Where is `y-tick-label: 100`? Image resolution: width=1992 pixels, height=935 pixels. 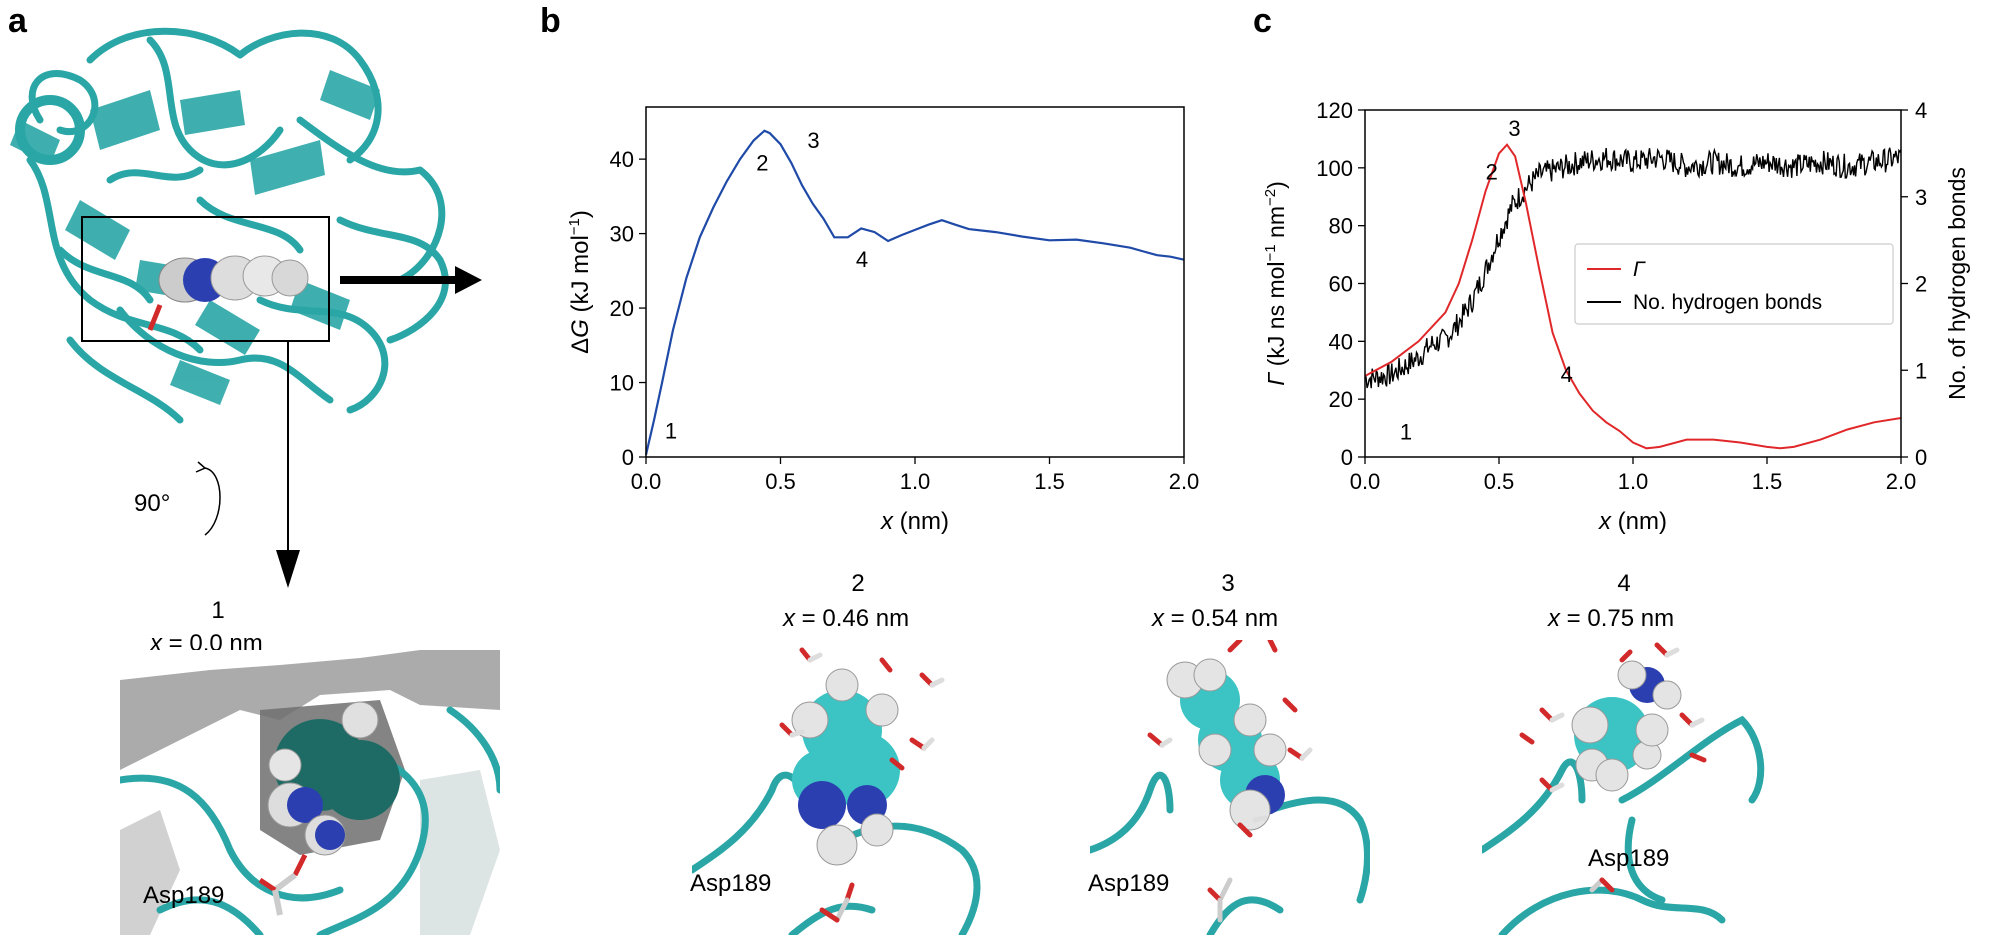
y-tick-label: 100 is located at coordinates (1334, 168).